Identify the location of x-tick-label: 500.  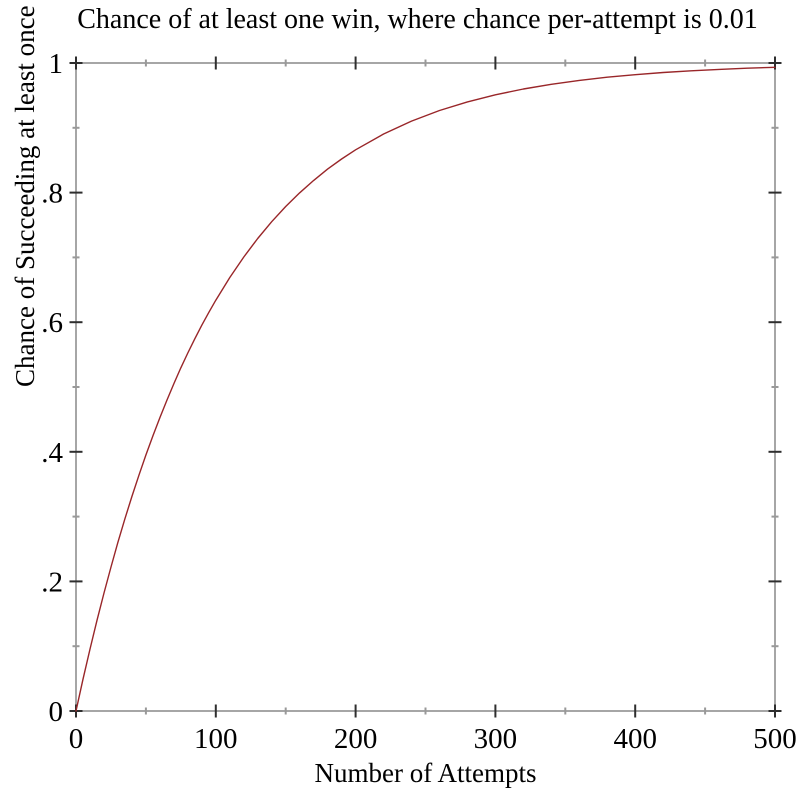
(775, 739).